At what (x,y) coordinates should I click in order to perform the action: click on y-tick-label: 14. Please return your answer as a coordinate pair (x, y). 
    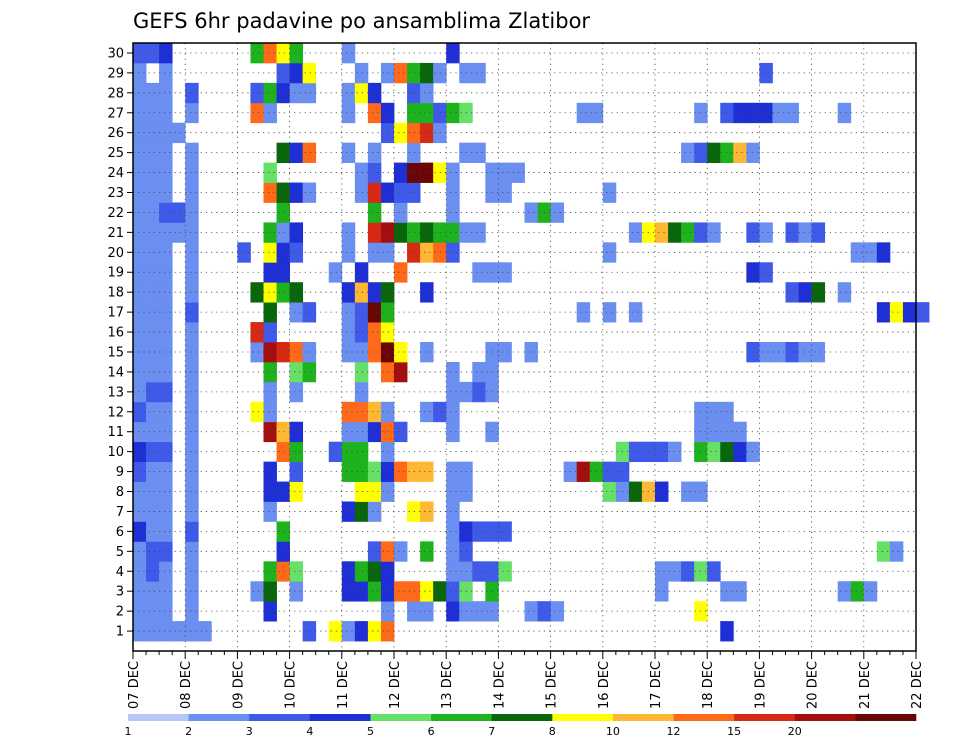
    Looking at the image, I should click on (115, 372).